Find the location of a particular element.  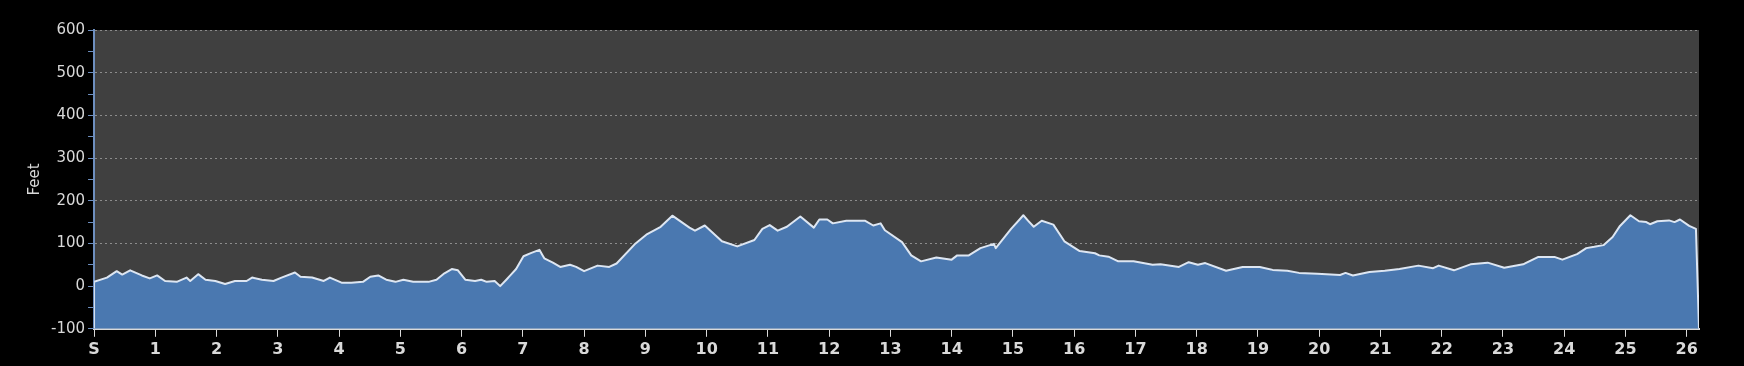

x-tick-label: 8 is located at coordinates (584, 348).